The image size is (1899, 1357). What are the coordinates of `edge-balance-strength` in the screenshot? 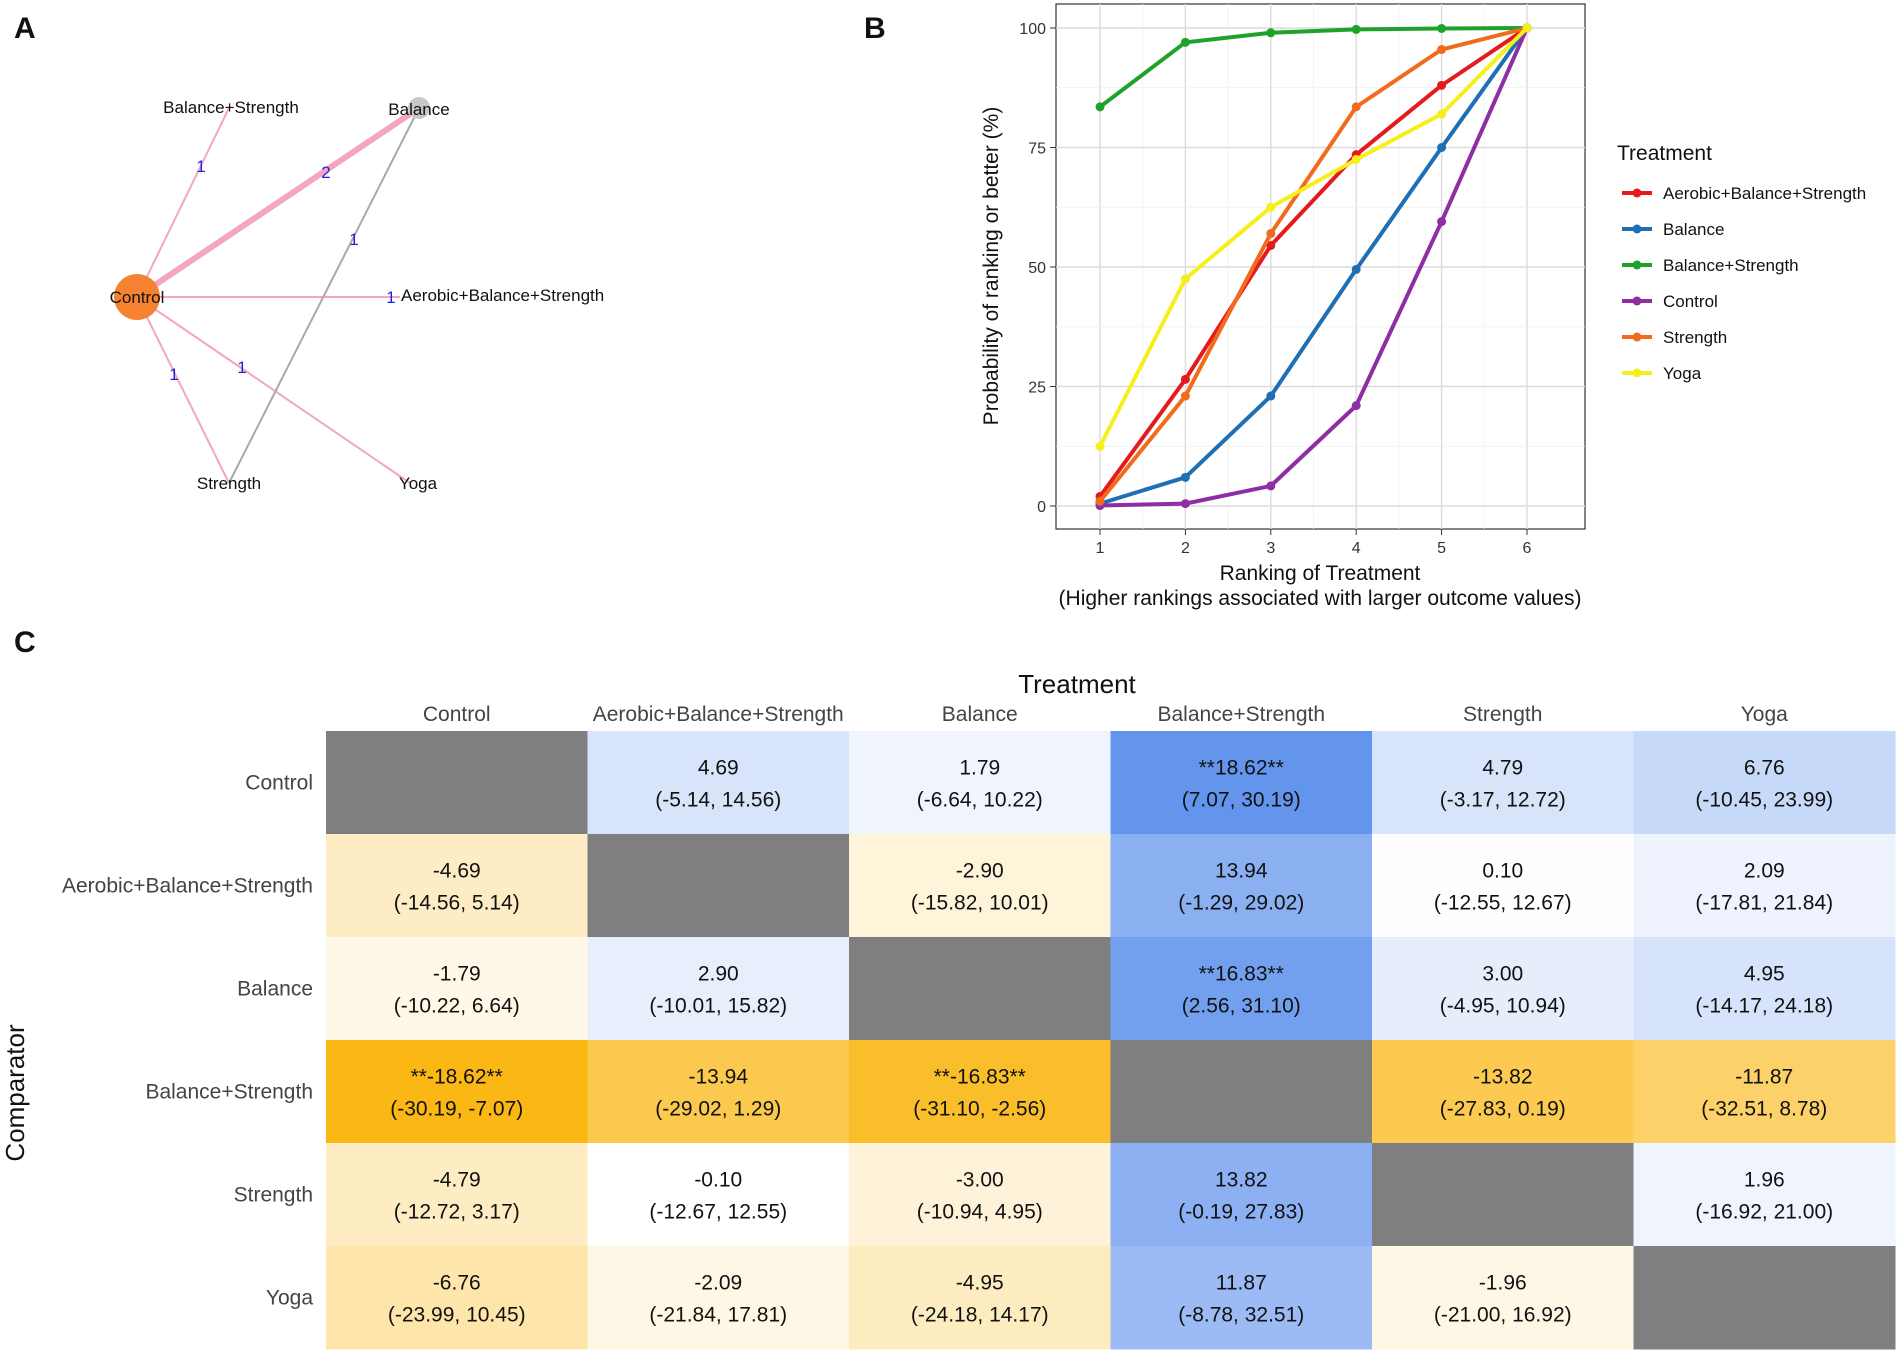 It's located at (324, 295).